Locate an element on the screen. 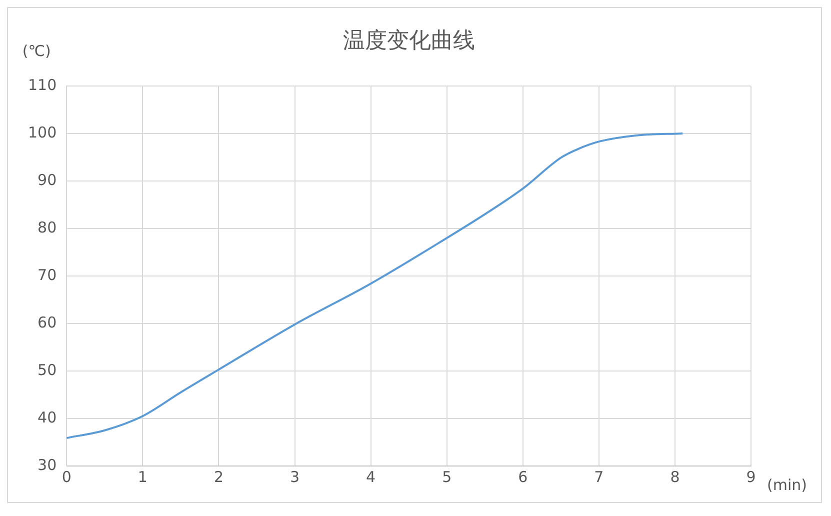  y-tick-label: 90 is located at coordinates (47, 179).